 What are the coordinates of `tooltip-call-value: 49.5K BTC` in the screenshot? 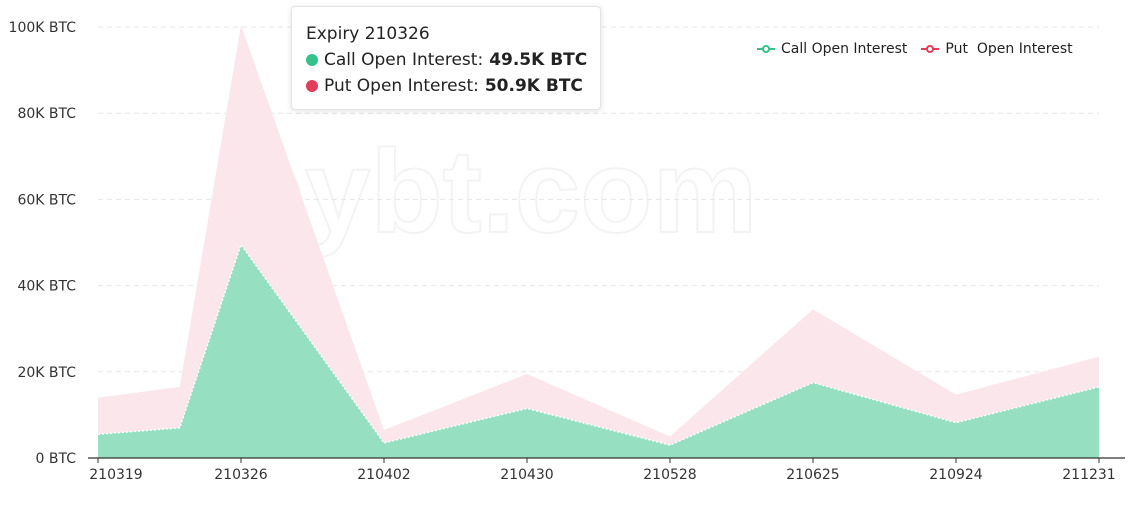 It's located at (538, 60).